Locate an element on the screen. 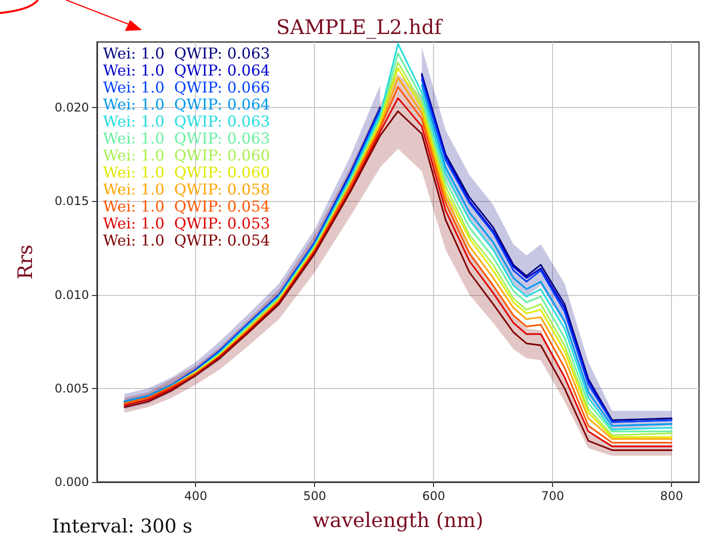 The image size is (718, 542). text: Wei: 1.0 QWIP: 0.053 is located at coordinates (186, 223).